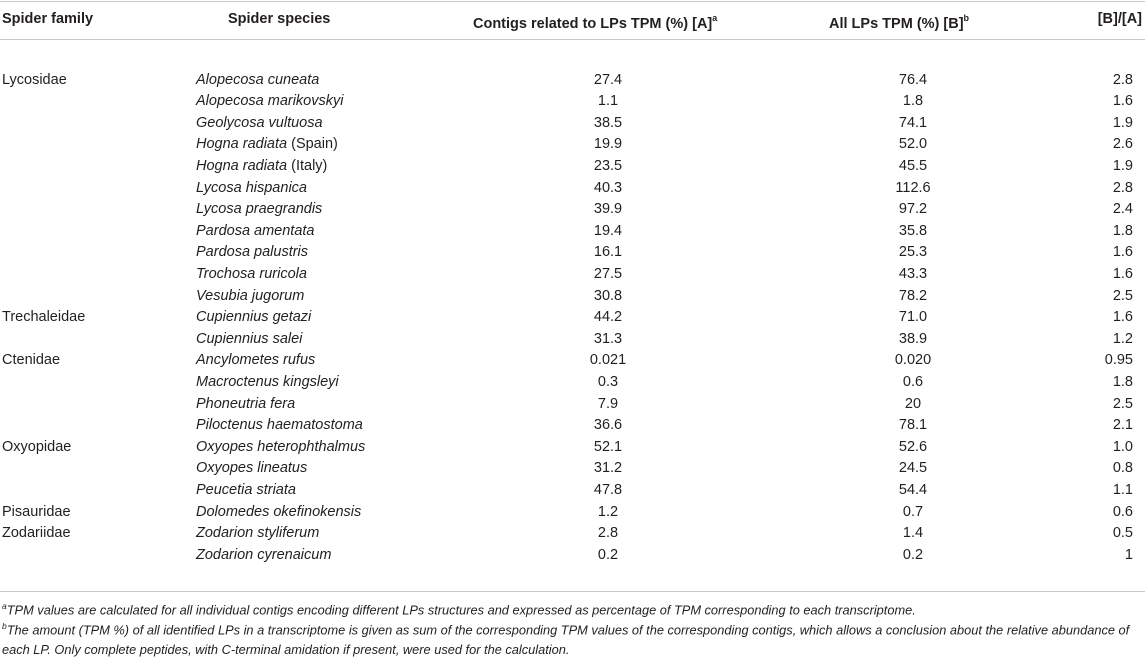 This screenshot has height=660, width=1145. I want to click on species-cell: Phoneutria fera, so click(245, 405).